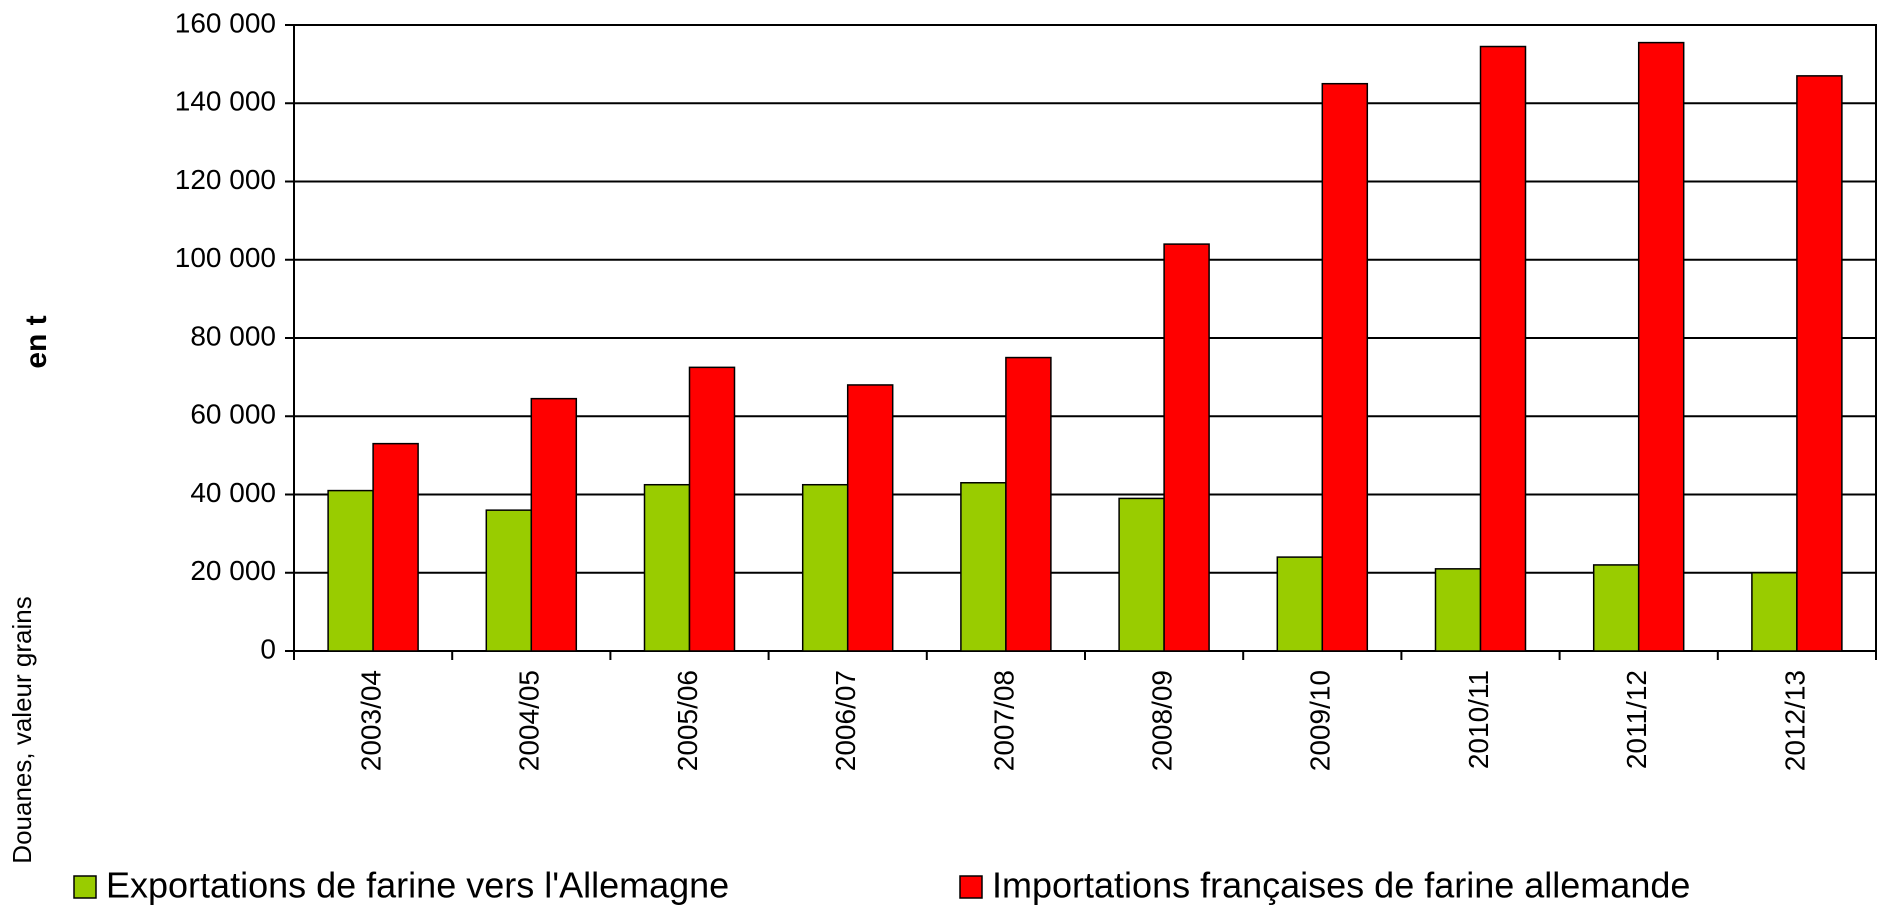 The width and height of the screenshot is (1880, 909). I want to click on x-tick-label: 2012/13, so click(1794, 720).